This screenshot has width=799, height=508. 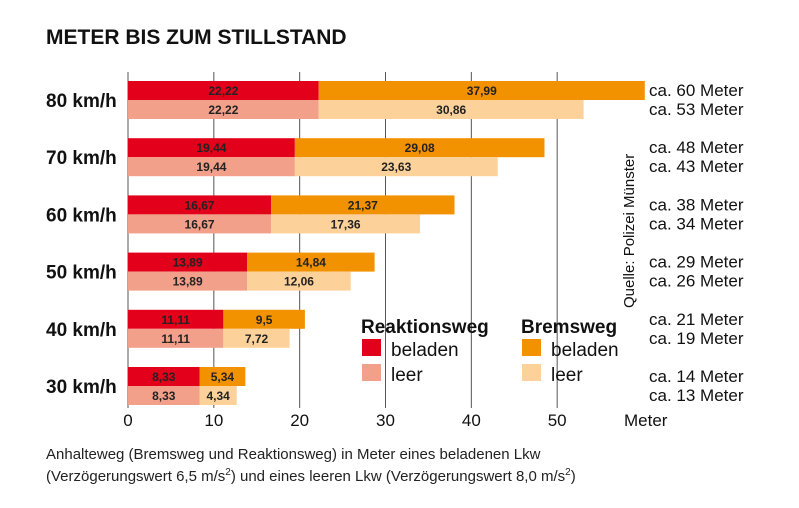 What do you see at coordinates (557, 420) in the screenshot?
I see `x-tick-label-50: 50` at bounding box center [557, 420].